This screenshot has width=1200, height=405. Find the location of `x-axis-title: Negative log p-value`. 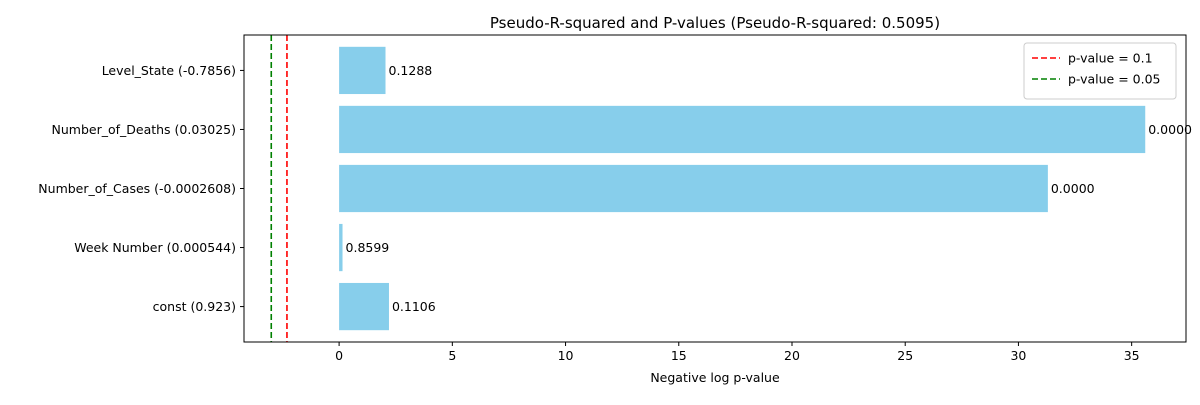

x-axis-title: Negative log p-value is located at coordinates (715, 377).